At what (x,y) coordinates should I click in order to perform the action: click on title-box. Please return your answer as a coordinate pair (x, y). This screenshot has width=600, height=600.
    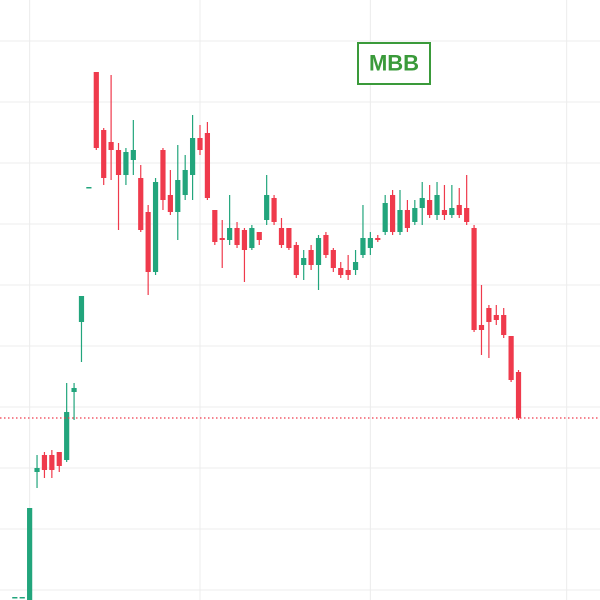
    Looking at the image, I should click on (394, 63).